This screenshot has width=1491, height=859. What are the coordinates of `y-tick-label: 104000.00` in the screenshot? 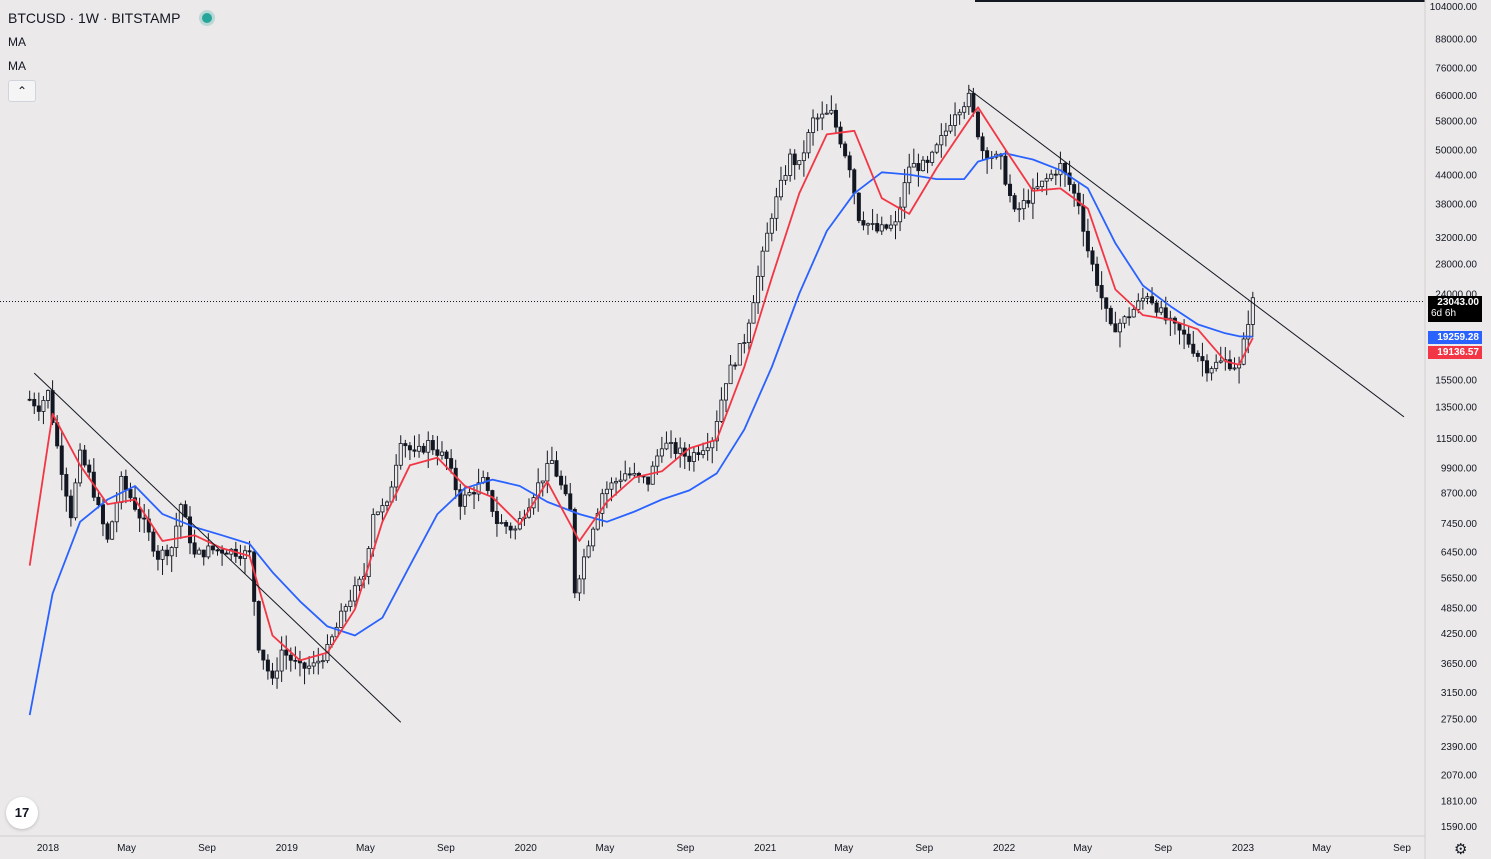 It's located at (1454, 7).